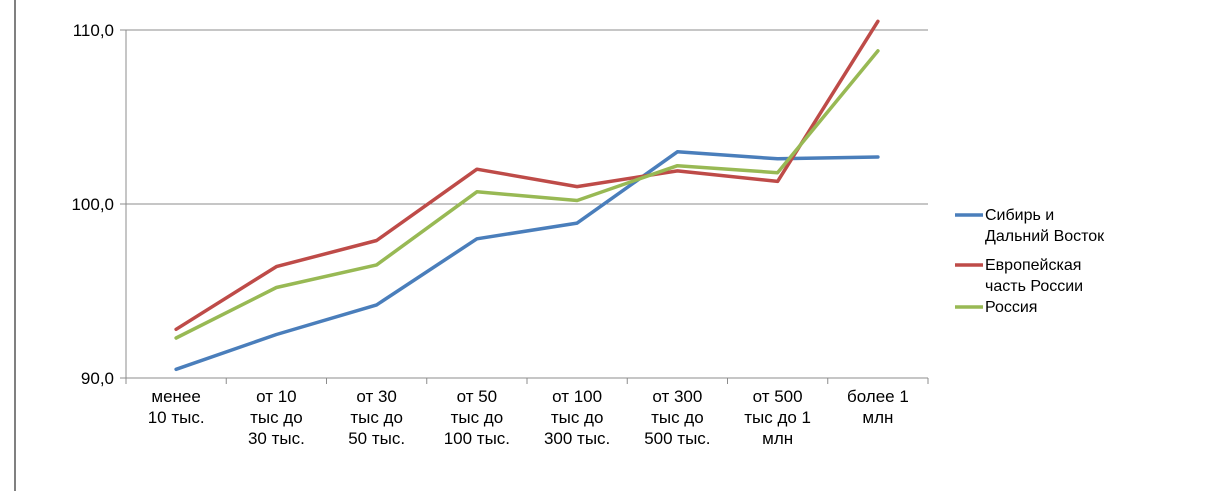 This screenshot has width=1212, height=496. Describe the element at coordinates (276, 396) in the screenshot. I see `x-tick-label-line: от 10` at that location.